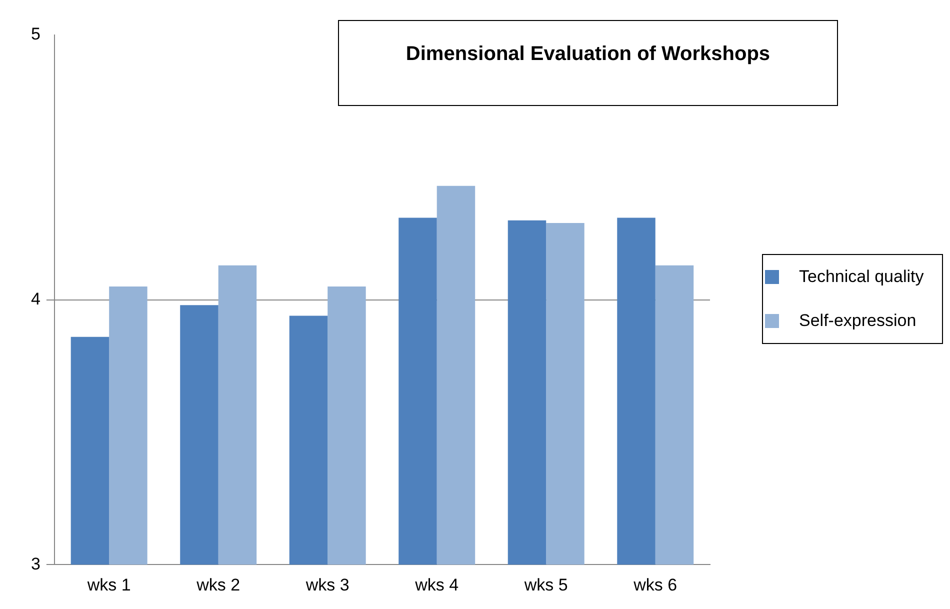 This screenshot has width=950, height=609. What do you see at coordinates (655, 584) in the screenshot?
I see `x-tick-label: wks 6` at bounding box center [655, 584].